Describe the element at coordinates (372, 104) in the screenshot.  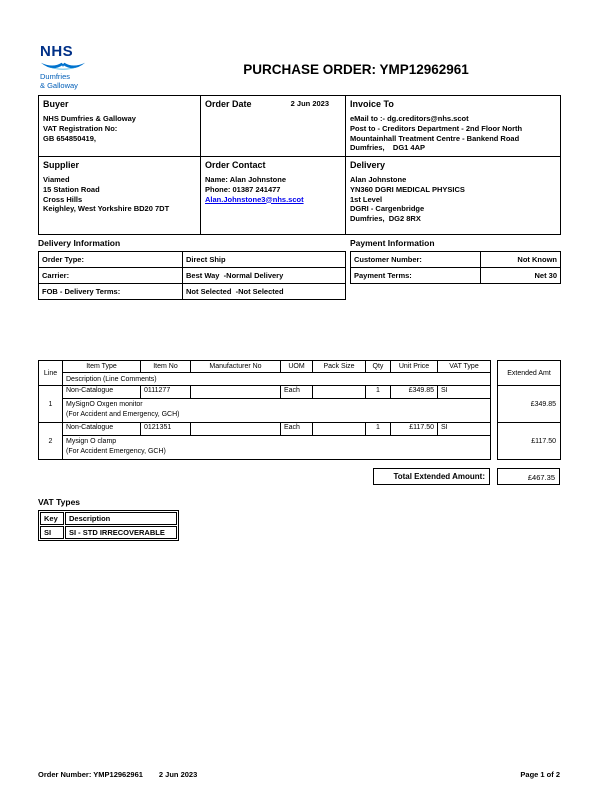
I see `invoice-to-heading: Invoice To` at that location.